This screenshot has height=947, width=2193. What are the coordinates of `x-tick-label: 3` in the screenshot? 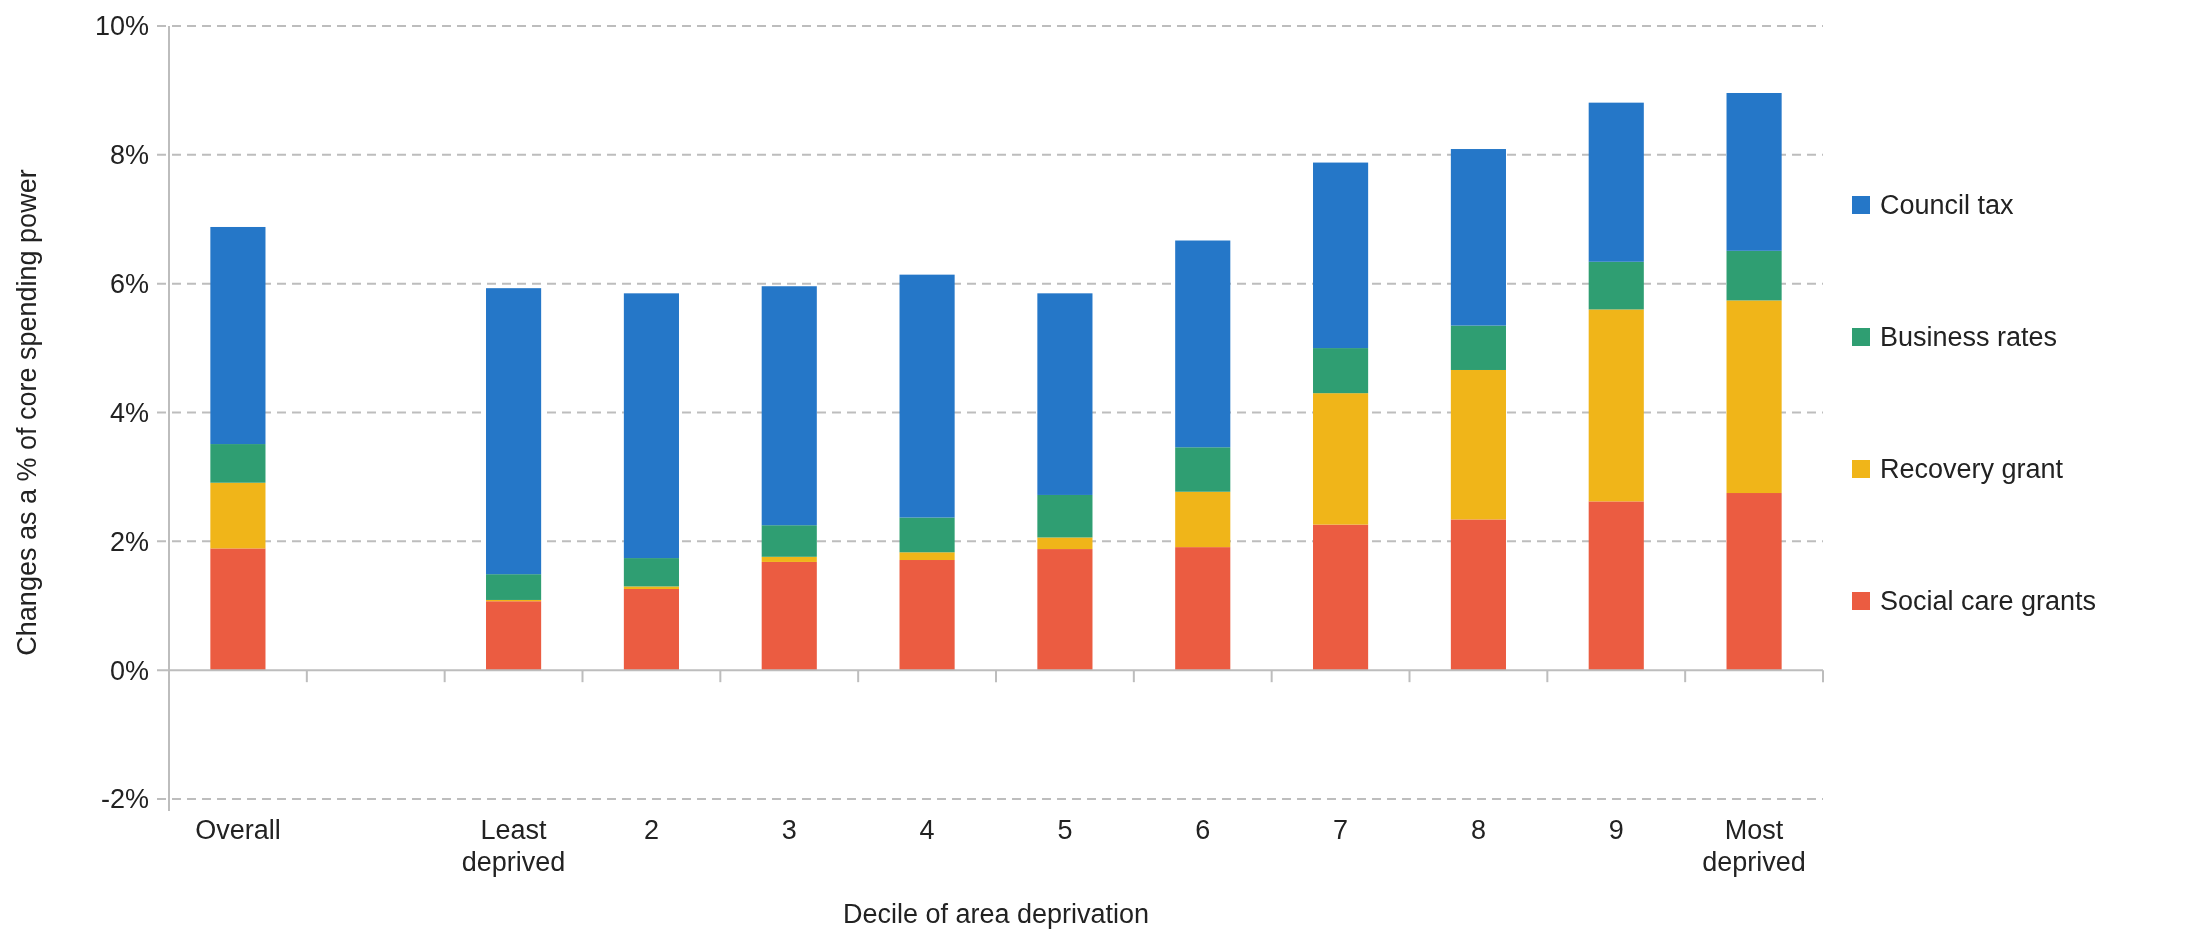 It's located at (789, 830).